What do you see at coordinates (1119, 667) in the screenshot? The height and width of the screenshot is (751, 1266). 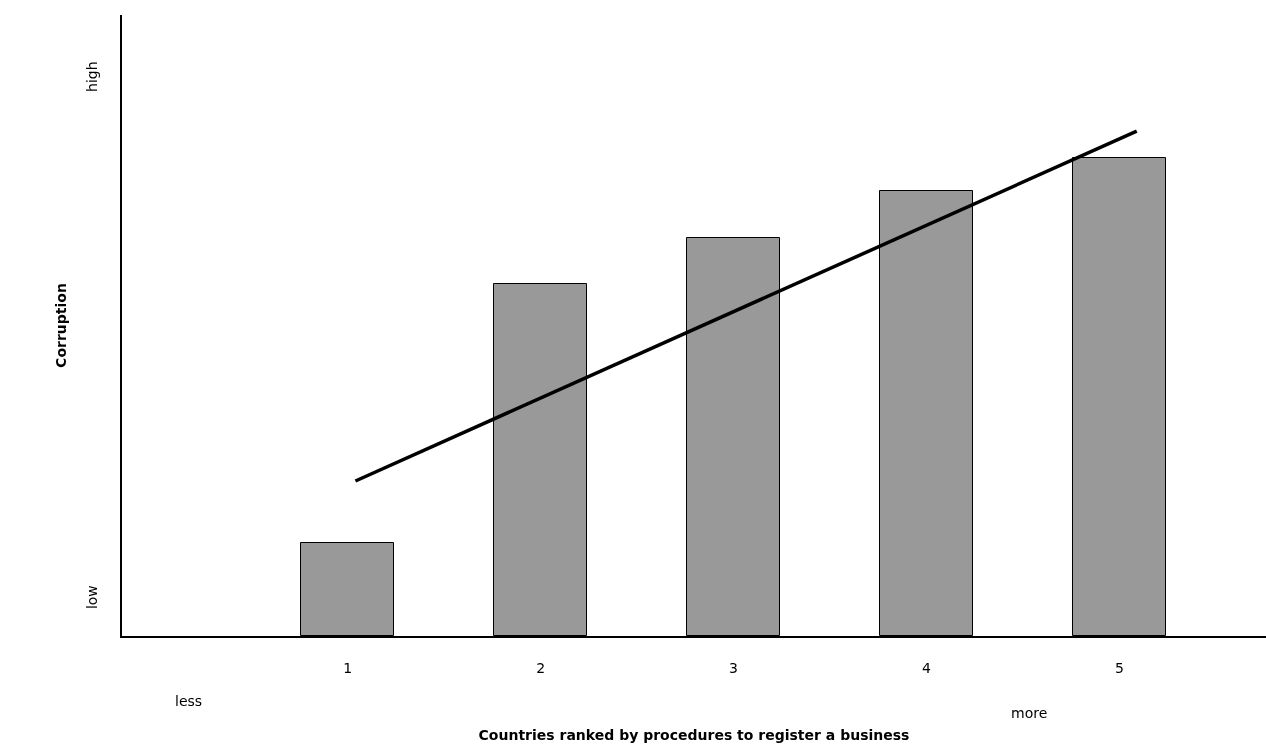 I see `x-tick-label: 5` at bounding box center [1119, 667].